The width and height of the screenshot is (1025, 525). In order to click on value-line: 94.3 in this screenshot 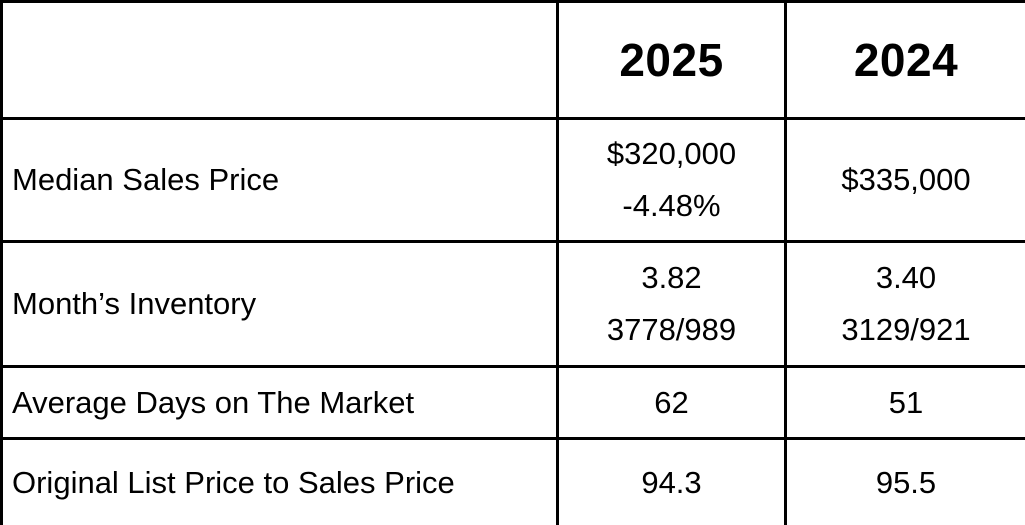, I will do `click(671, 482)`.